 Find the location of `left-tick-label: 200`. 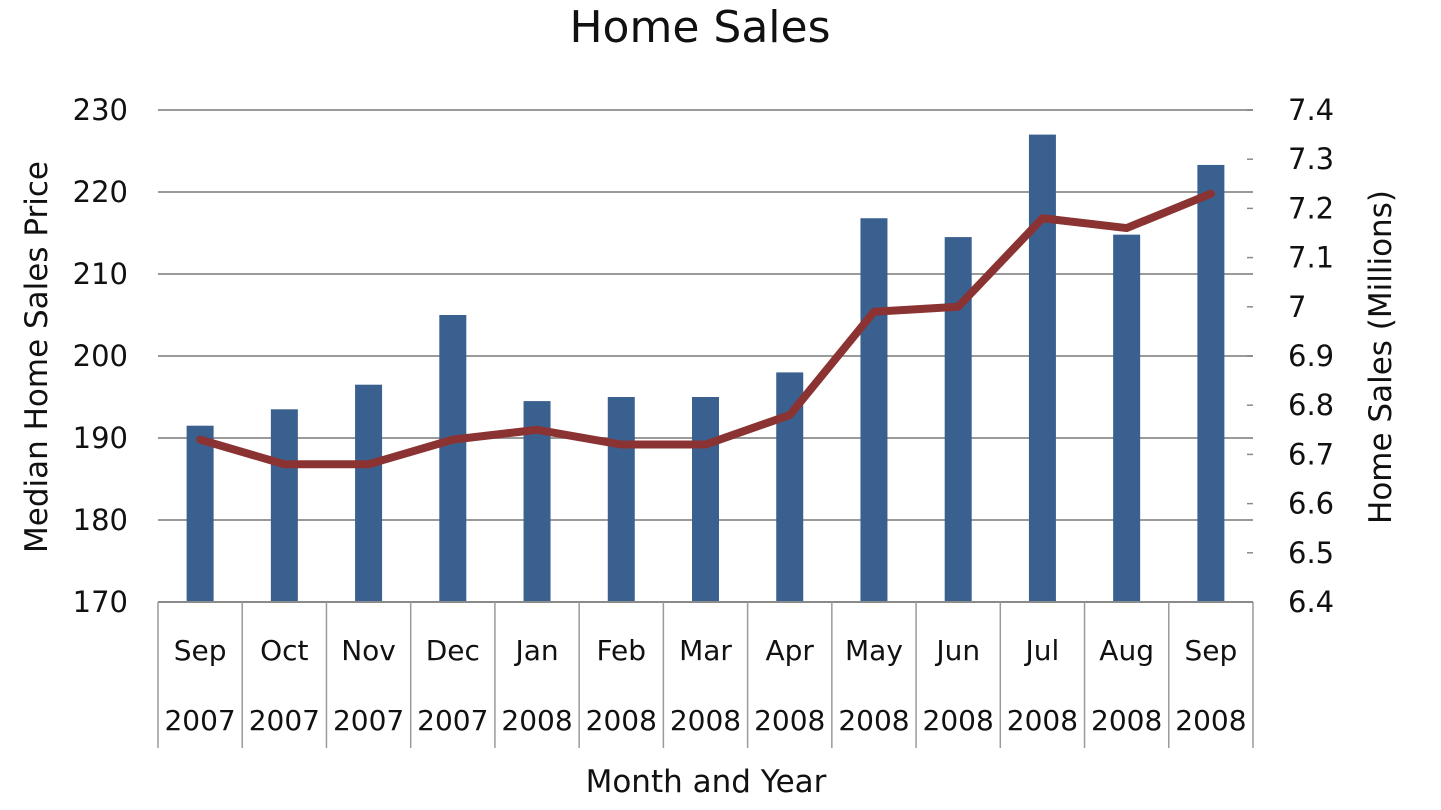

left-tick-label: 200 is located at coordinates (100, 356).